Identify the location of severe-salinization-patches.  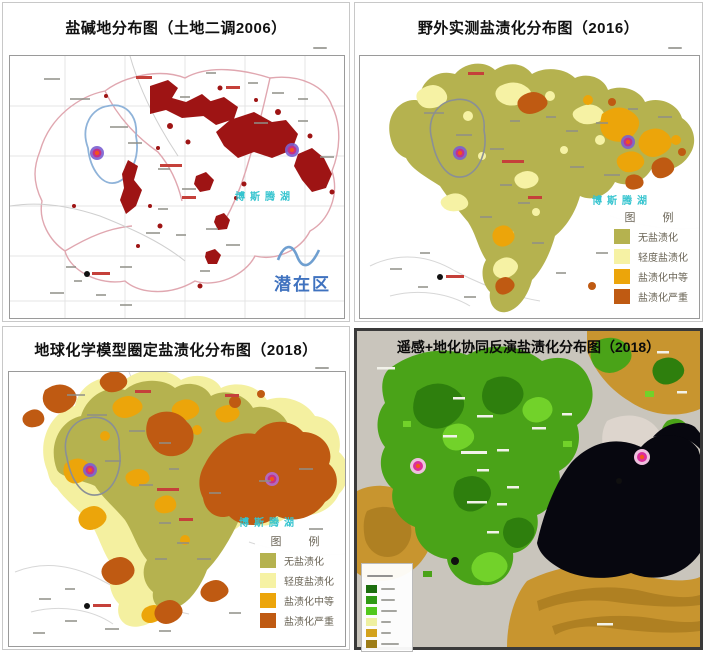
(590, 193).